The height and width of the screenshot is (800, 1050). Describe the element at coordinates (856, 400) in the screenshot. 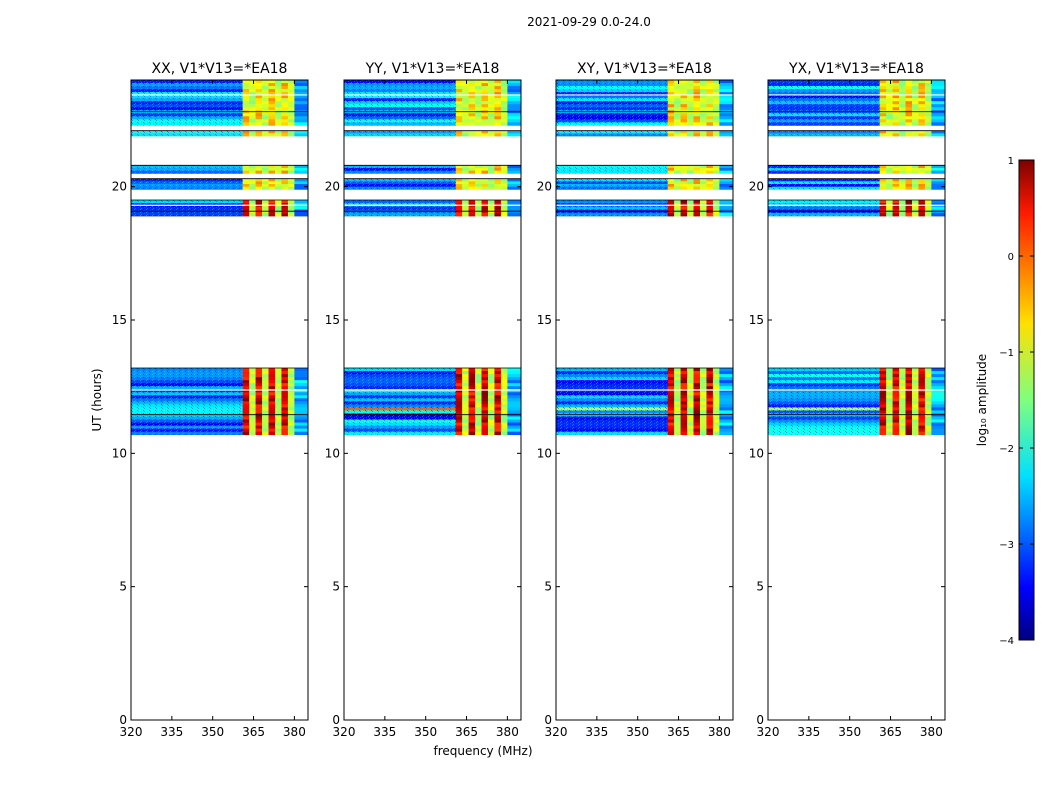

I see `panel-frame` at that location.